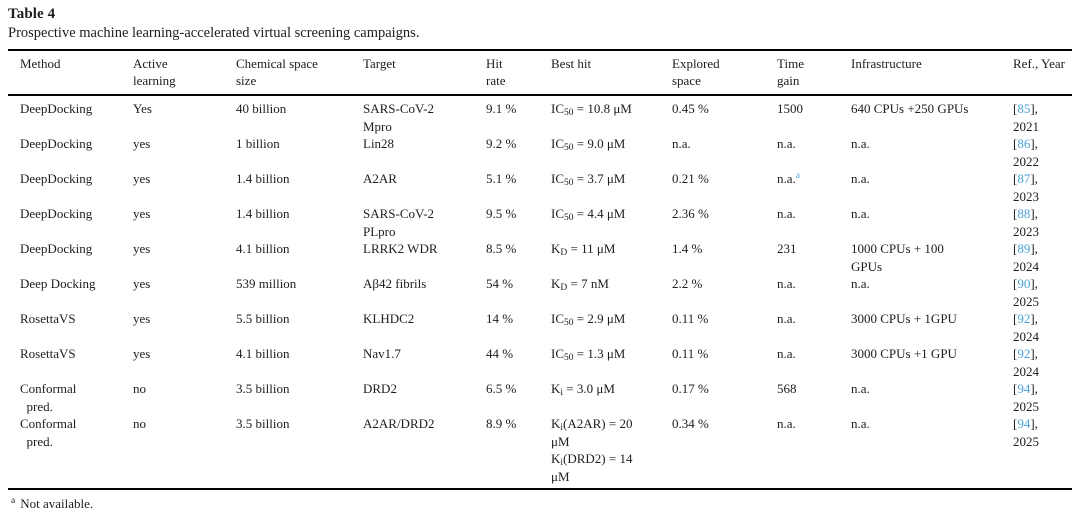 This screenshot has width=1080, height=518. I want to click on footnote-marker: a, so click(13, 501).